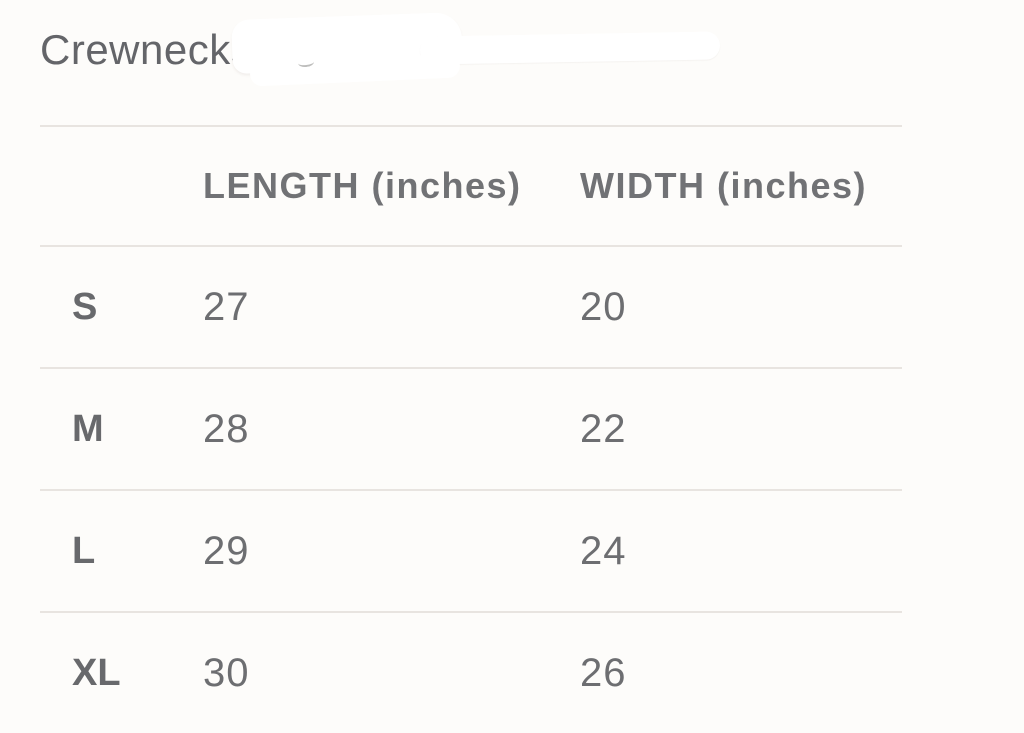  I want to click on table-header-row: LENGTH (inches) WIDTH (inches), so click(471, 185).